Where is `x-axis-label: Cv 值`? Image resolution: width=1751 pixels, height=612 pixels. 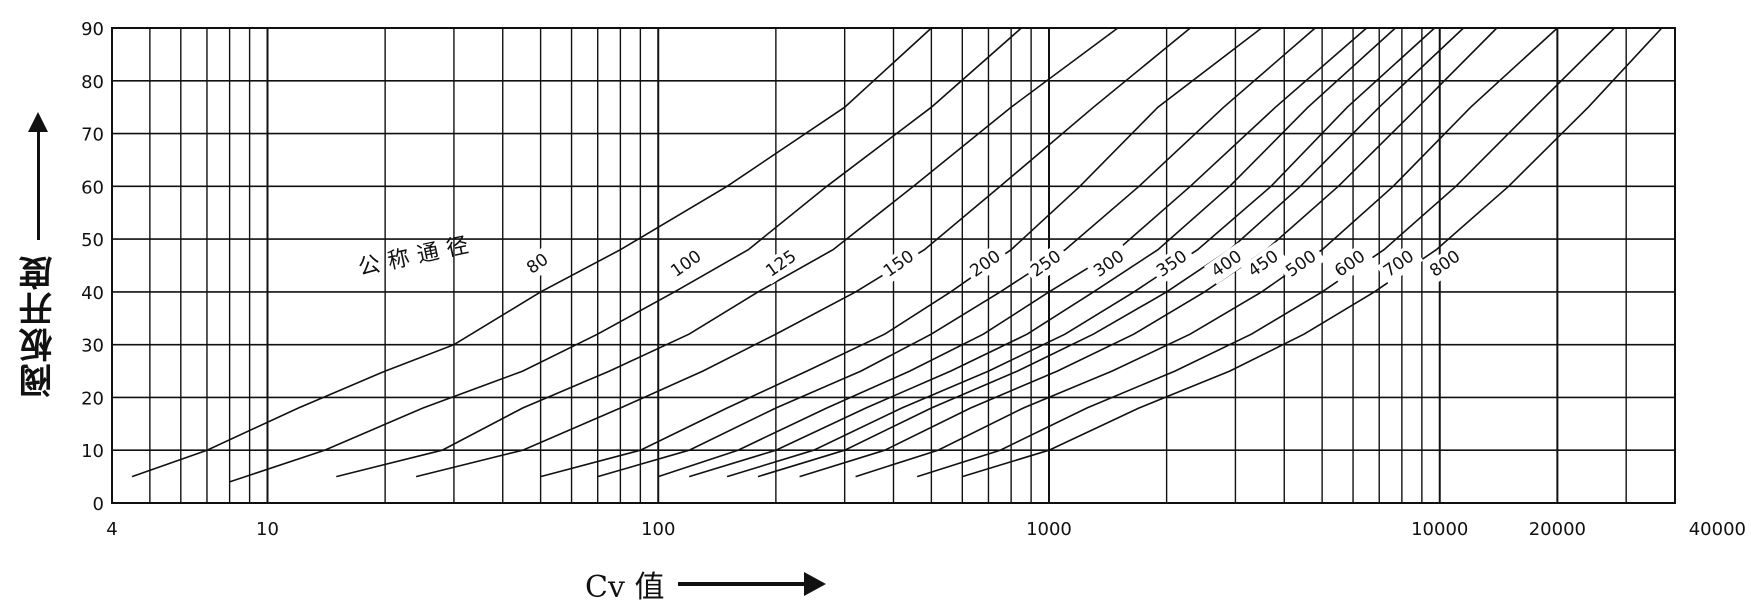 x-axis-label: Cv 值 is located at coordinates (706, 584).